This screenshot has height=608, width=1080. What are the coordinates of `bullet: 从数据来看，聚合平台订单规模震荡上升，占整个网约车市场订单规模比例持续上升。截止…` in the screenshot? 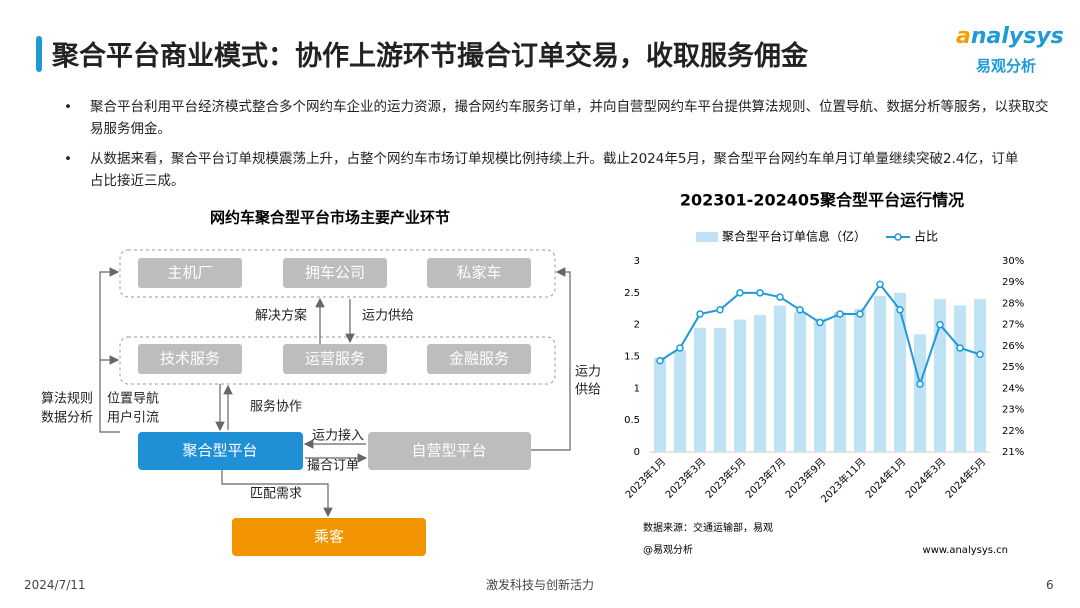 It's located at (554, 170).